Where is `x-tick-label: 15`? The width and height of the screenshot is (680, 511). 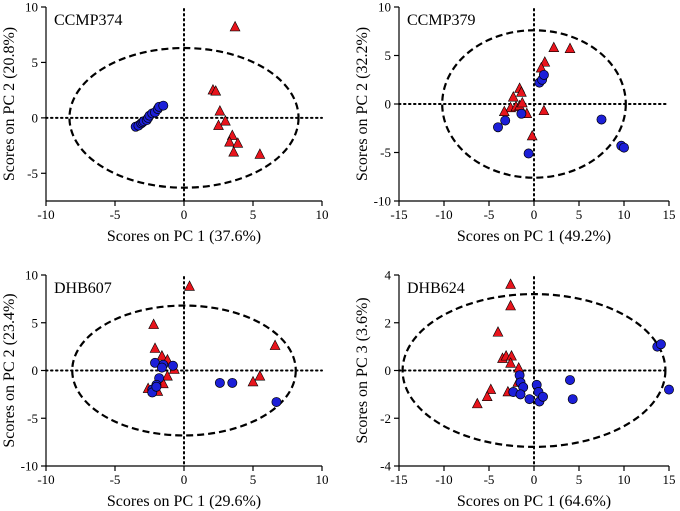 x-tick-label: 15 is located at coordinates (669, 479).